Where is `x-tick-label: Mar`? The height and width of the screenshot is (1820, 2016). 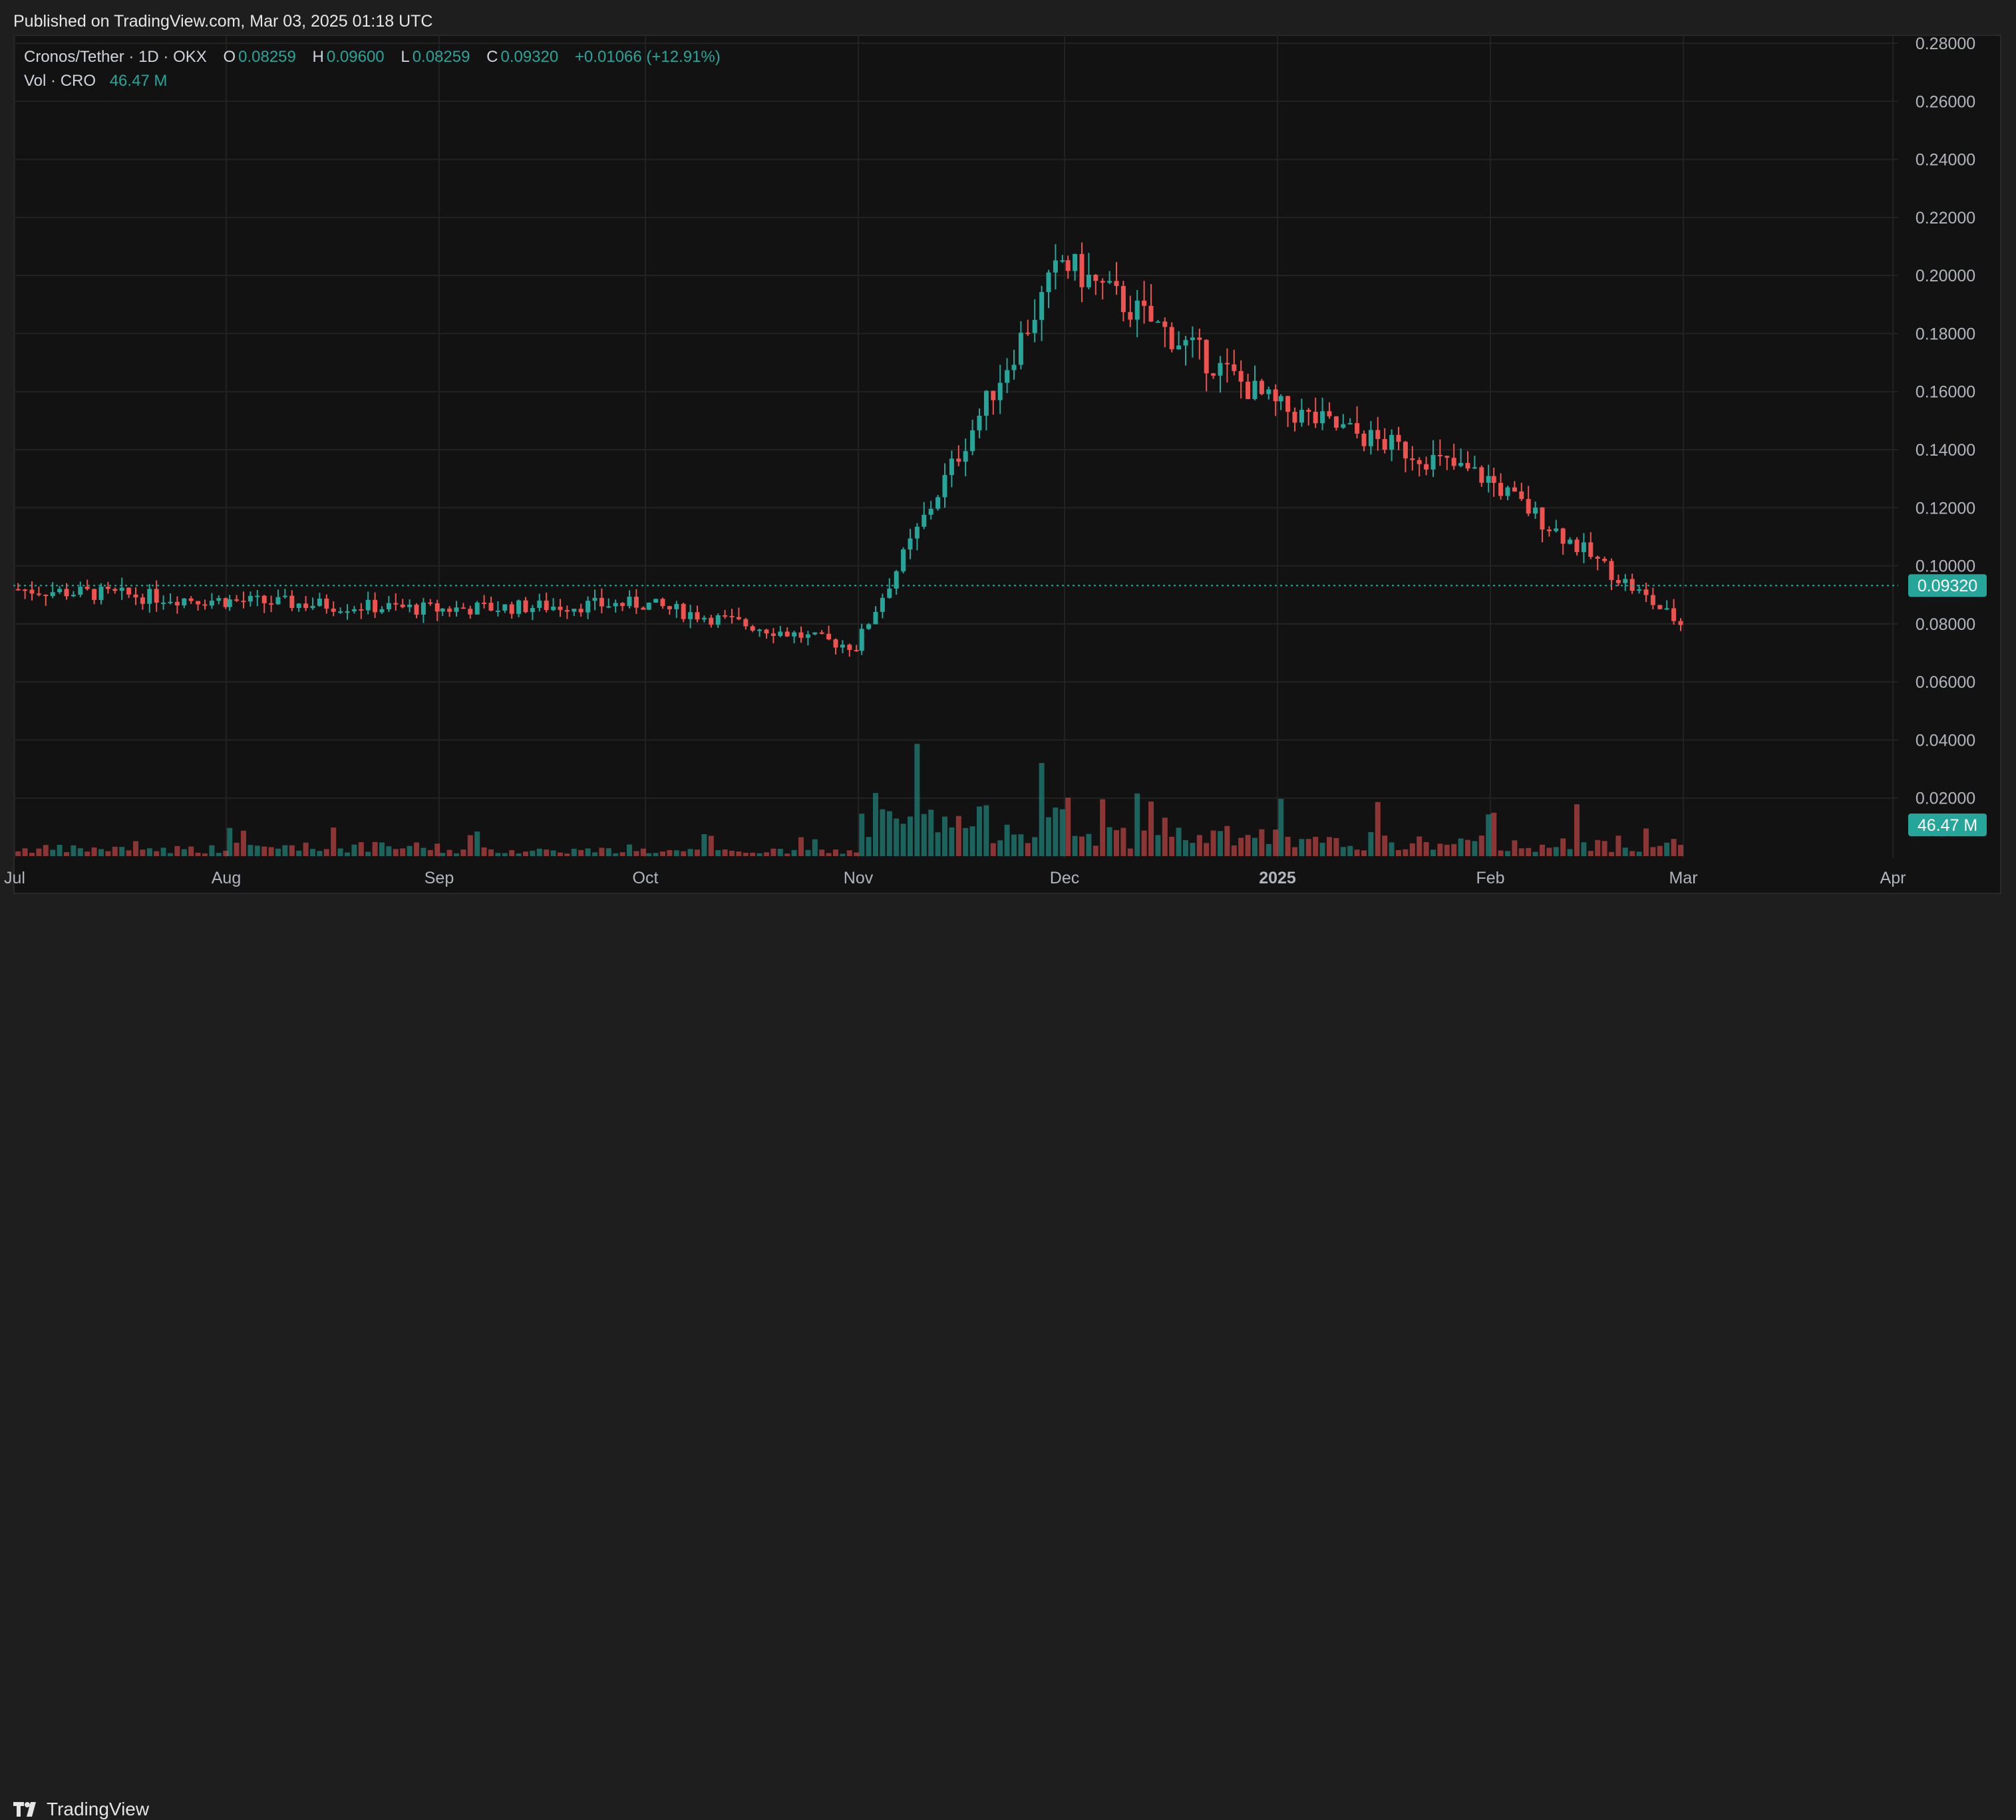 x-tick-label: Mar is located at coordinates (1683, 878).